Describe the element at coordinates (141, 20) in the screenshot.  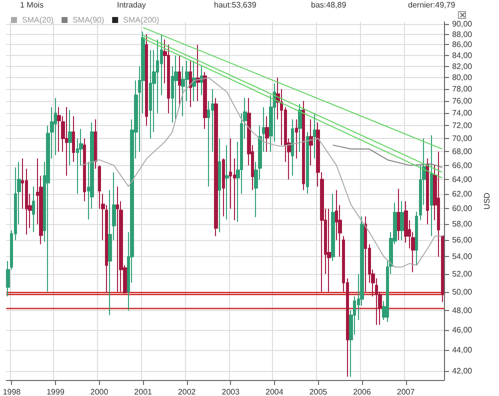
I see `legend-label: SMA(200)` at that location.